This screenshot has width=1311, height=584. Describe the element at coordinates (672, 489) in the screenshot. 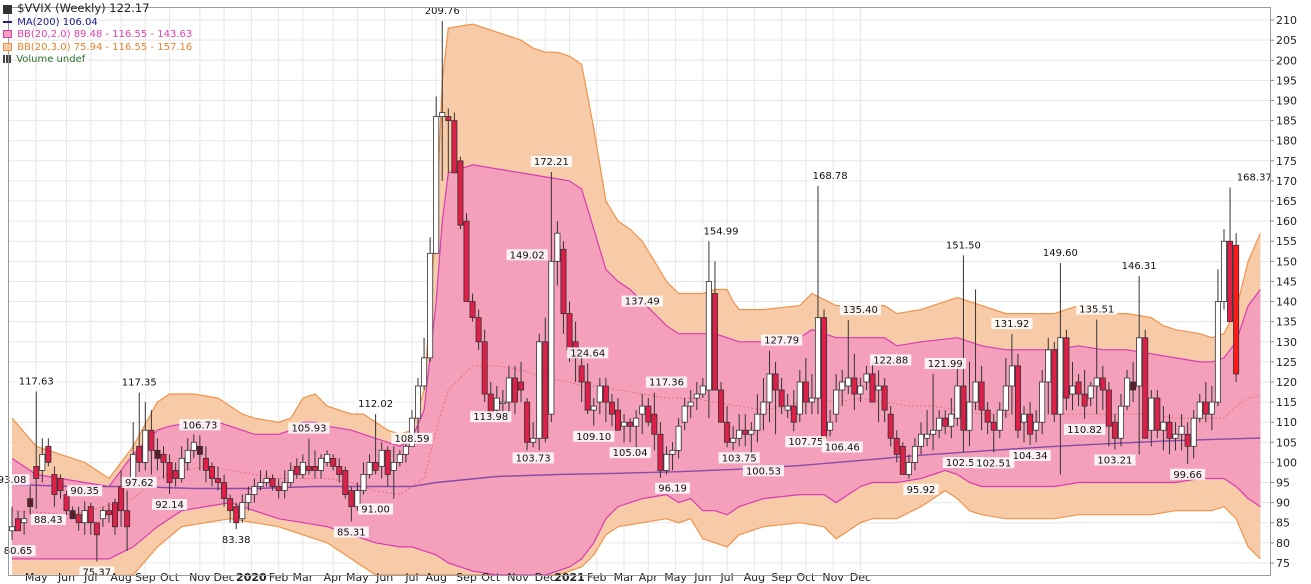

I see `annotation-label: 96.19` at that location.